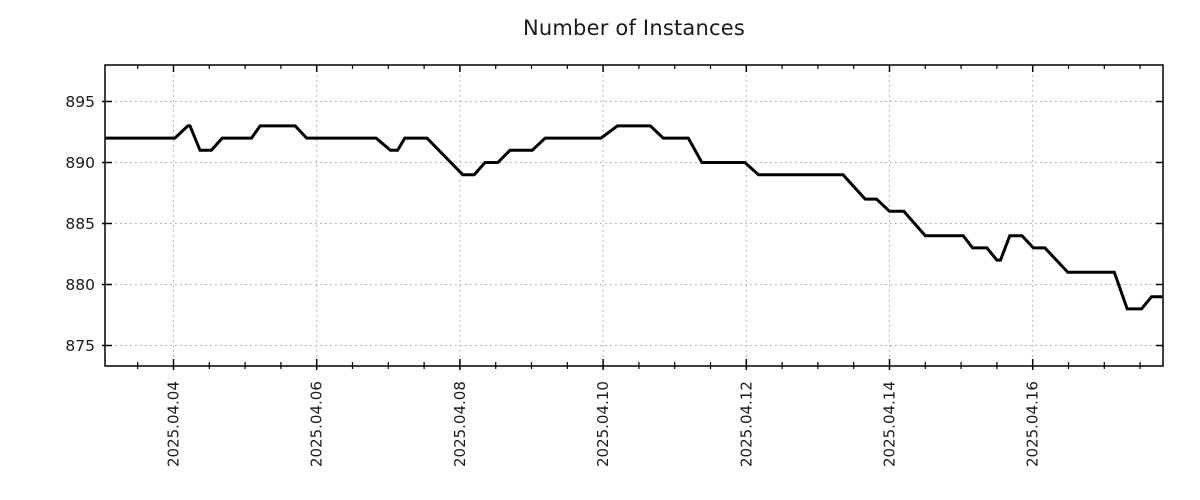 Image resolution: width=1200 pixels, height=500 pixels. What do you see at coordinates (603, 424) in the screenshot?
I see `x-tick-label: 2025.04.10` at bounding box center [603, 424].